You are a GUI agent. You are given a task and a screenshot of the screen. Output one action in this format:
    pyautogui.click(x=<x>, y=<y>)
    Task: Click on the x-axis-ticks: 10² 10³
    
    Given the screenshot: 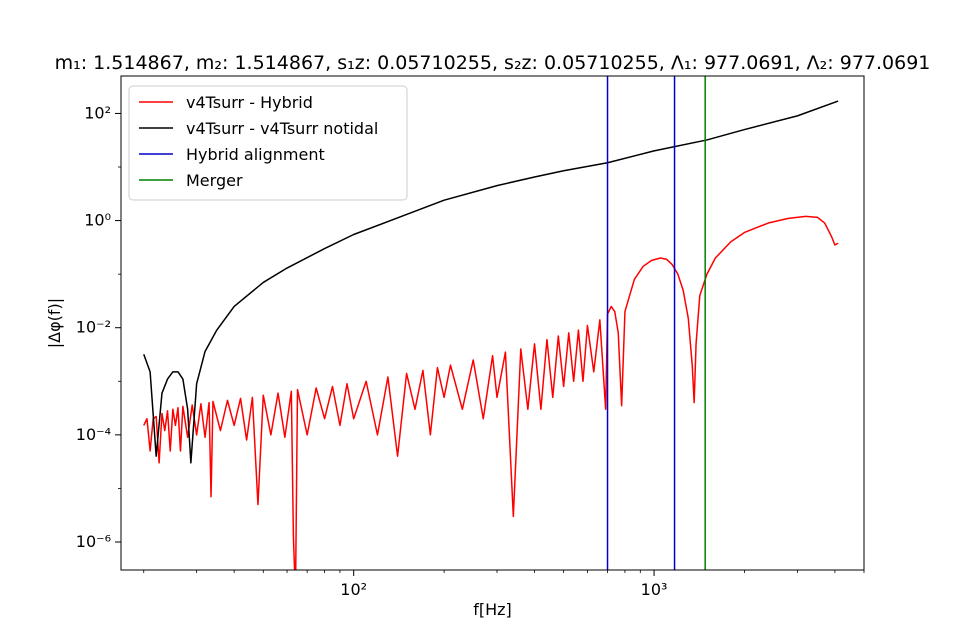 What is the action you would take?
    pyautogui.click(x=504, y=584)
    